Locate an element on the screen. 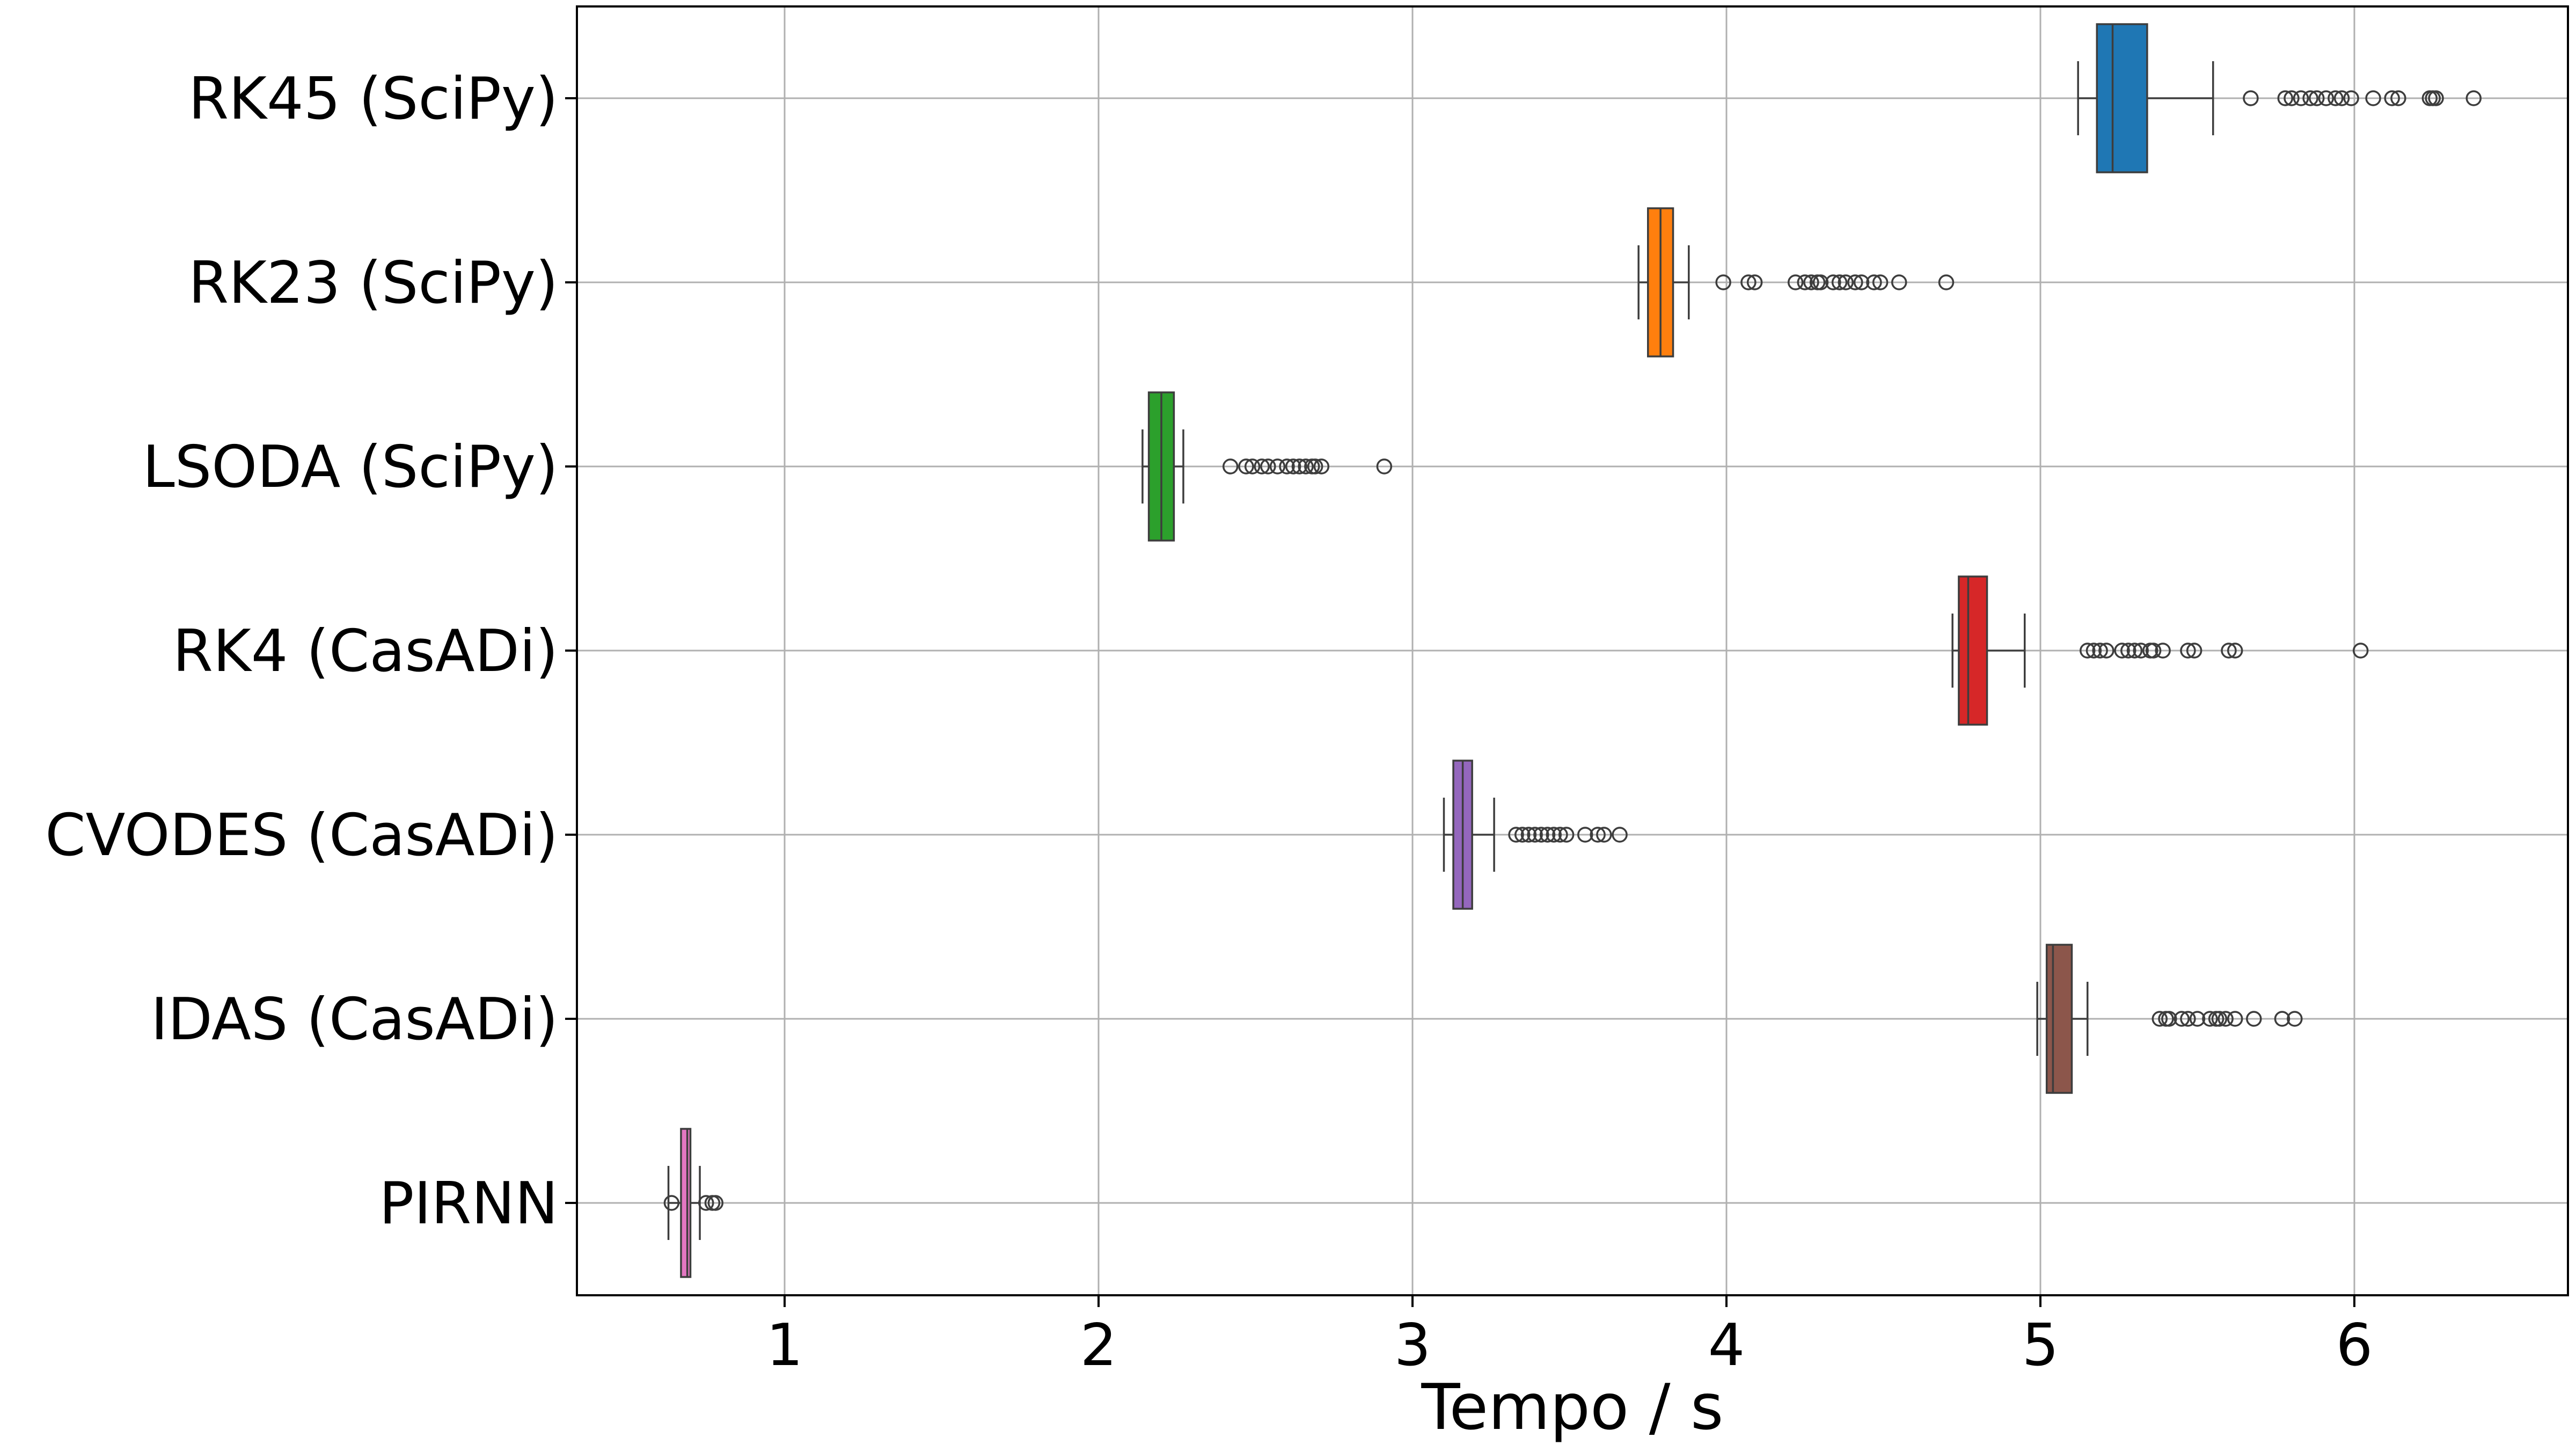  category-label: LSODA (SciPy) is located at coordinates (350, 467).